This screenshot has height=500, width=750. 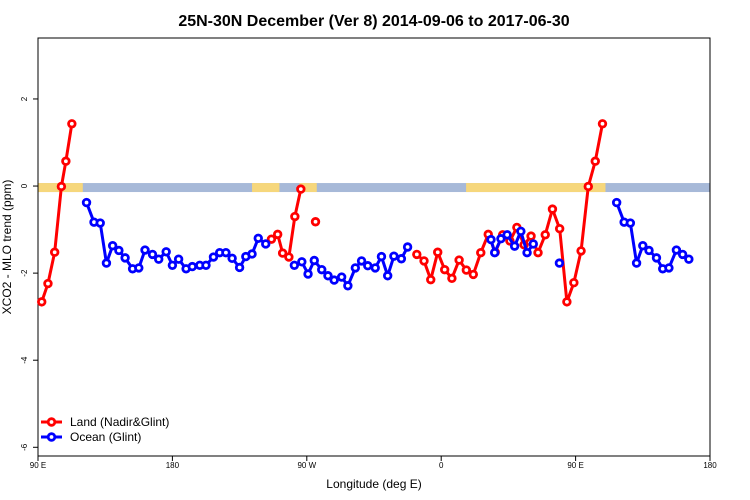 What do you see at coordinates (7, 247) in the screenshot?
I see `y-axis-label: XCO2 - MLO trend (ppm)` at bounding box center [7, 247].